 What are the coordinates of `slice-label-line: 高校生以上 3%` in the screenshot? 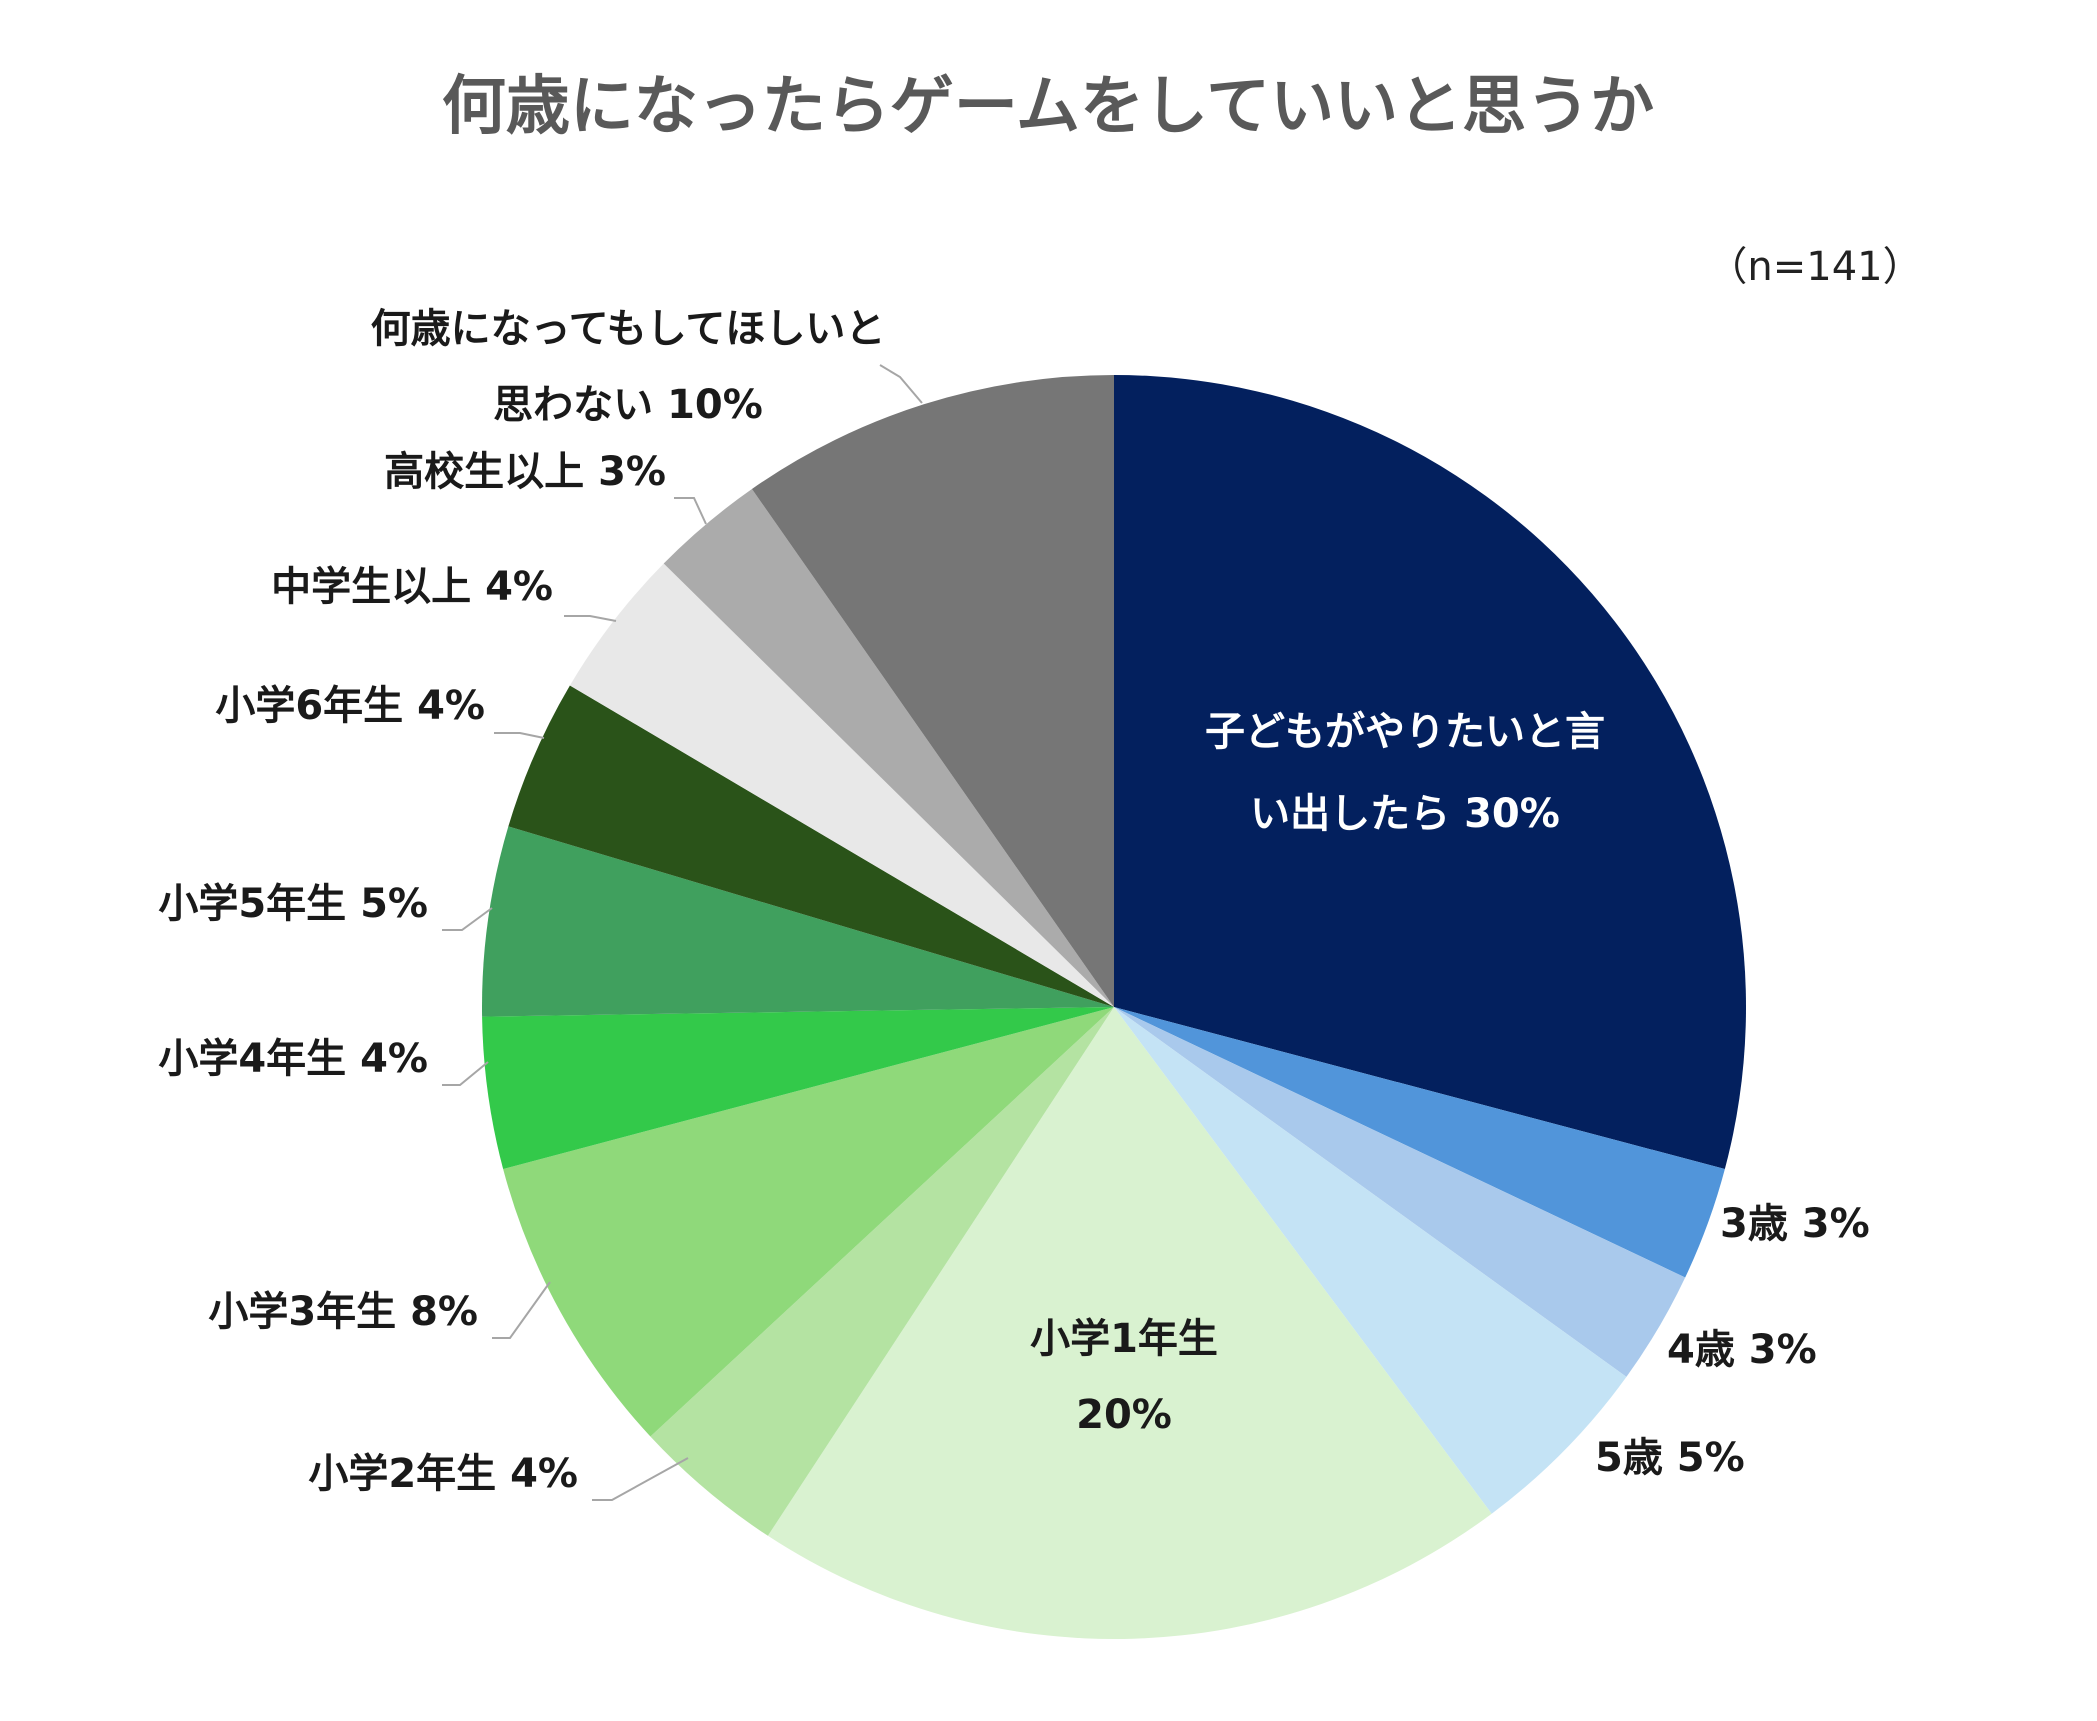 It's located at (525, 472).